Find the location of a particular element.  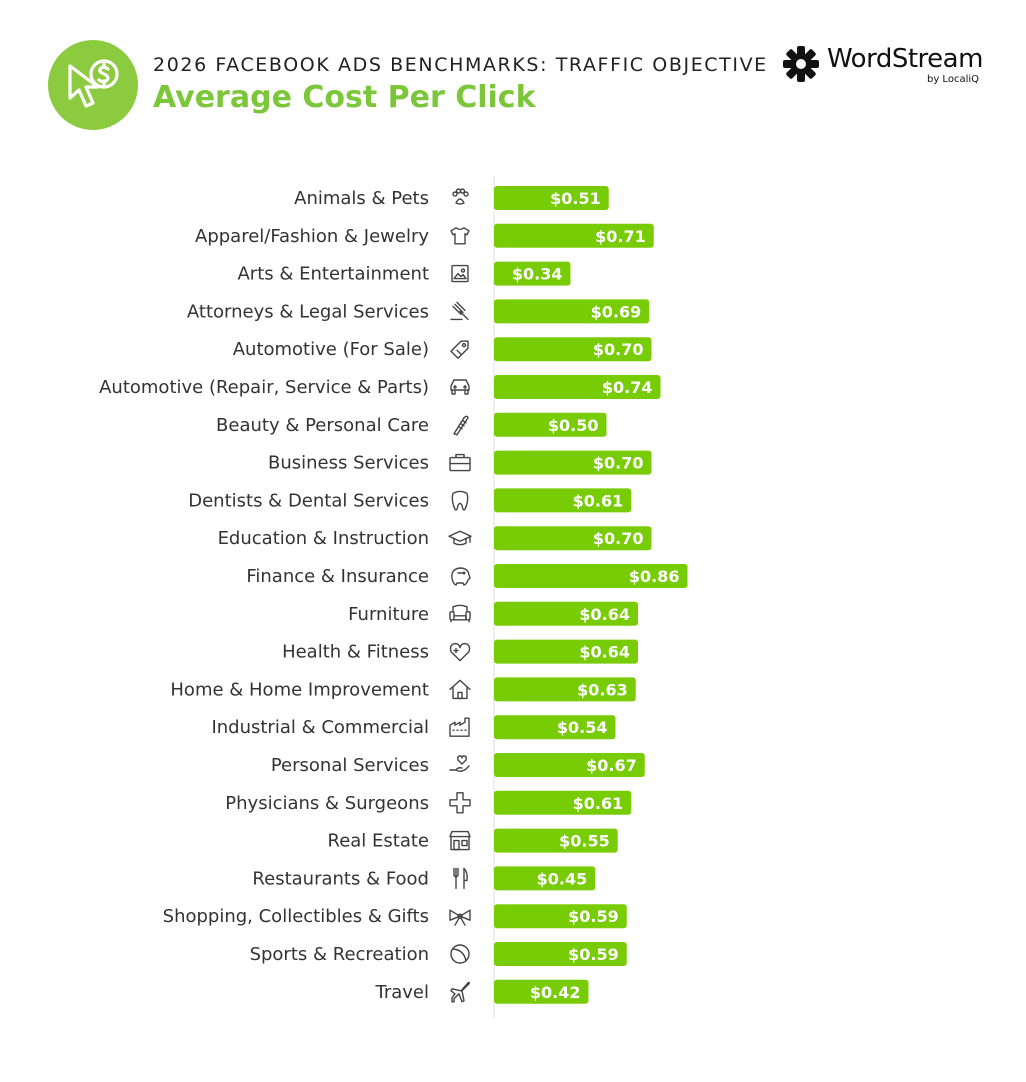

category-label: Automotive (Repair, Service & Parts) is located at coordinates (264, 387).